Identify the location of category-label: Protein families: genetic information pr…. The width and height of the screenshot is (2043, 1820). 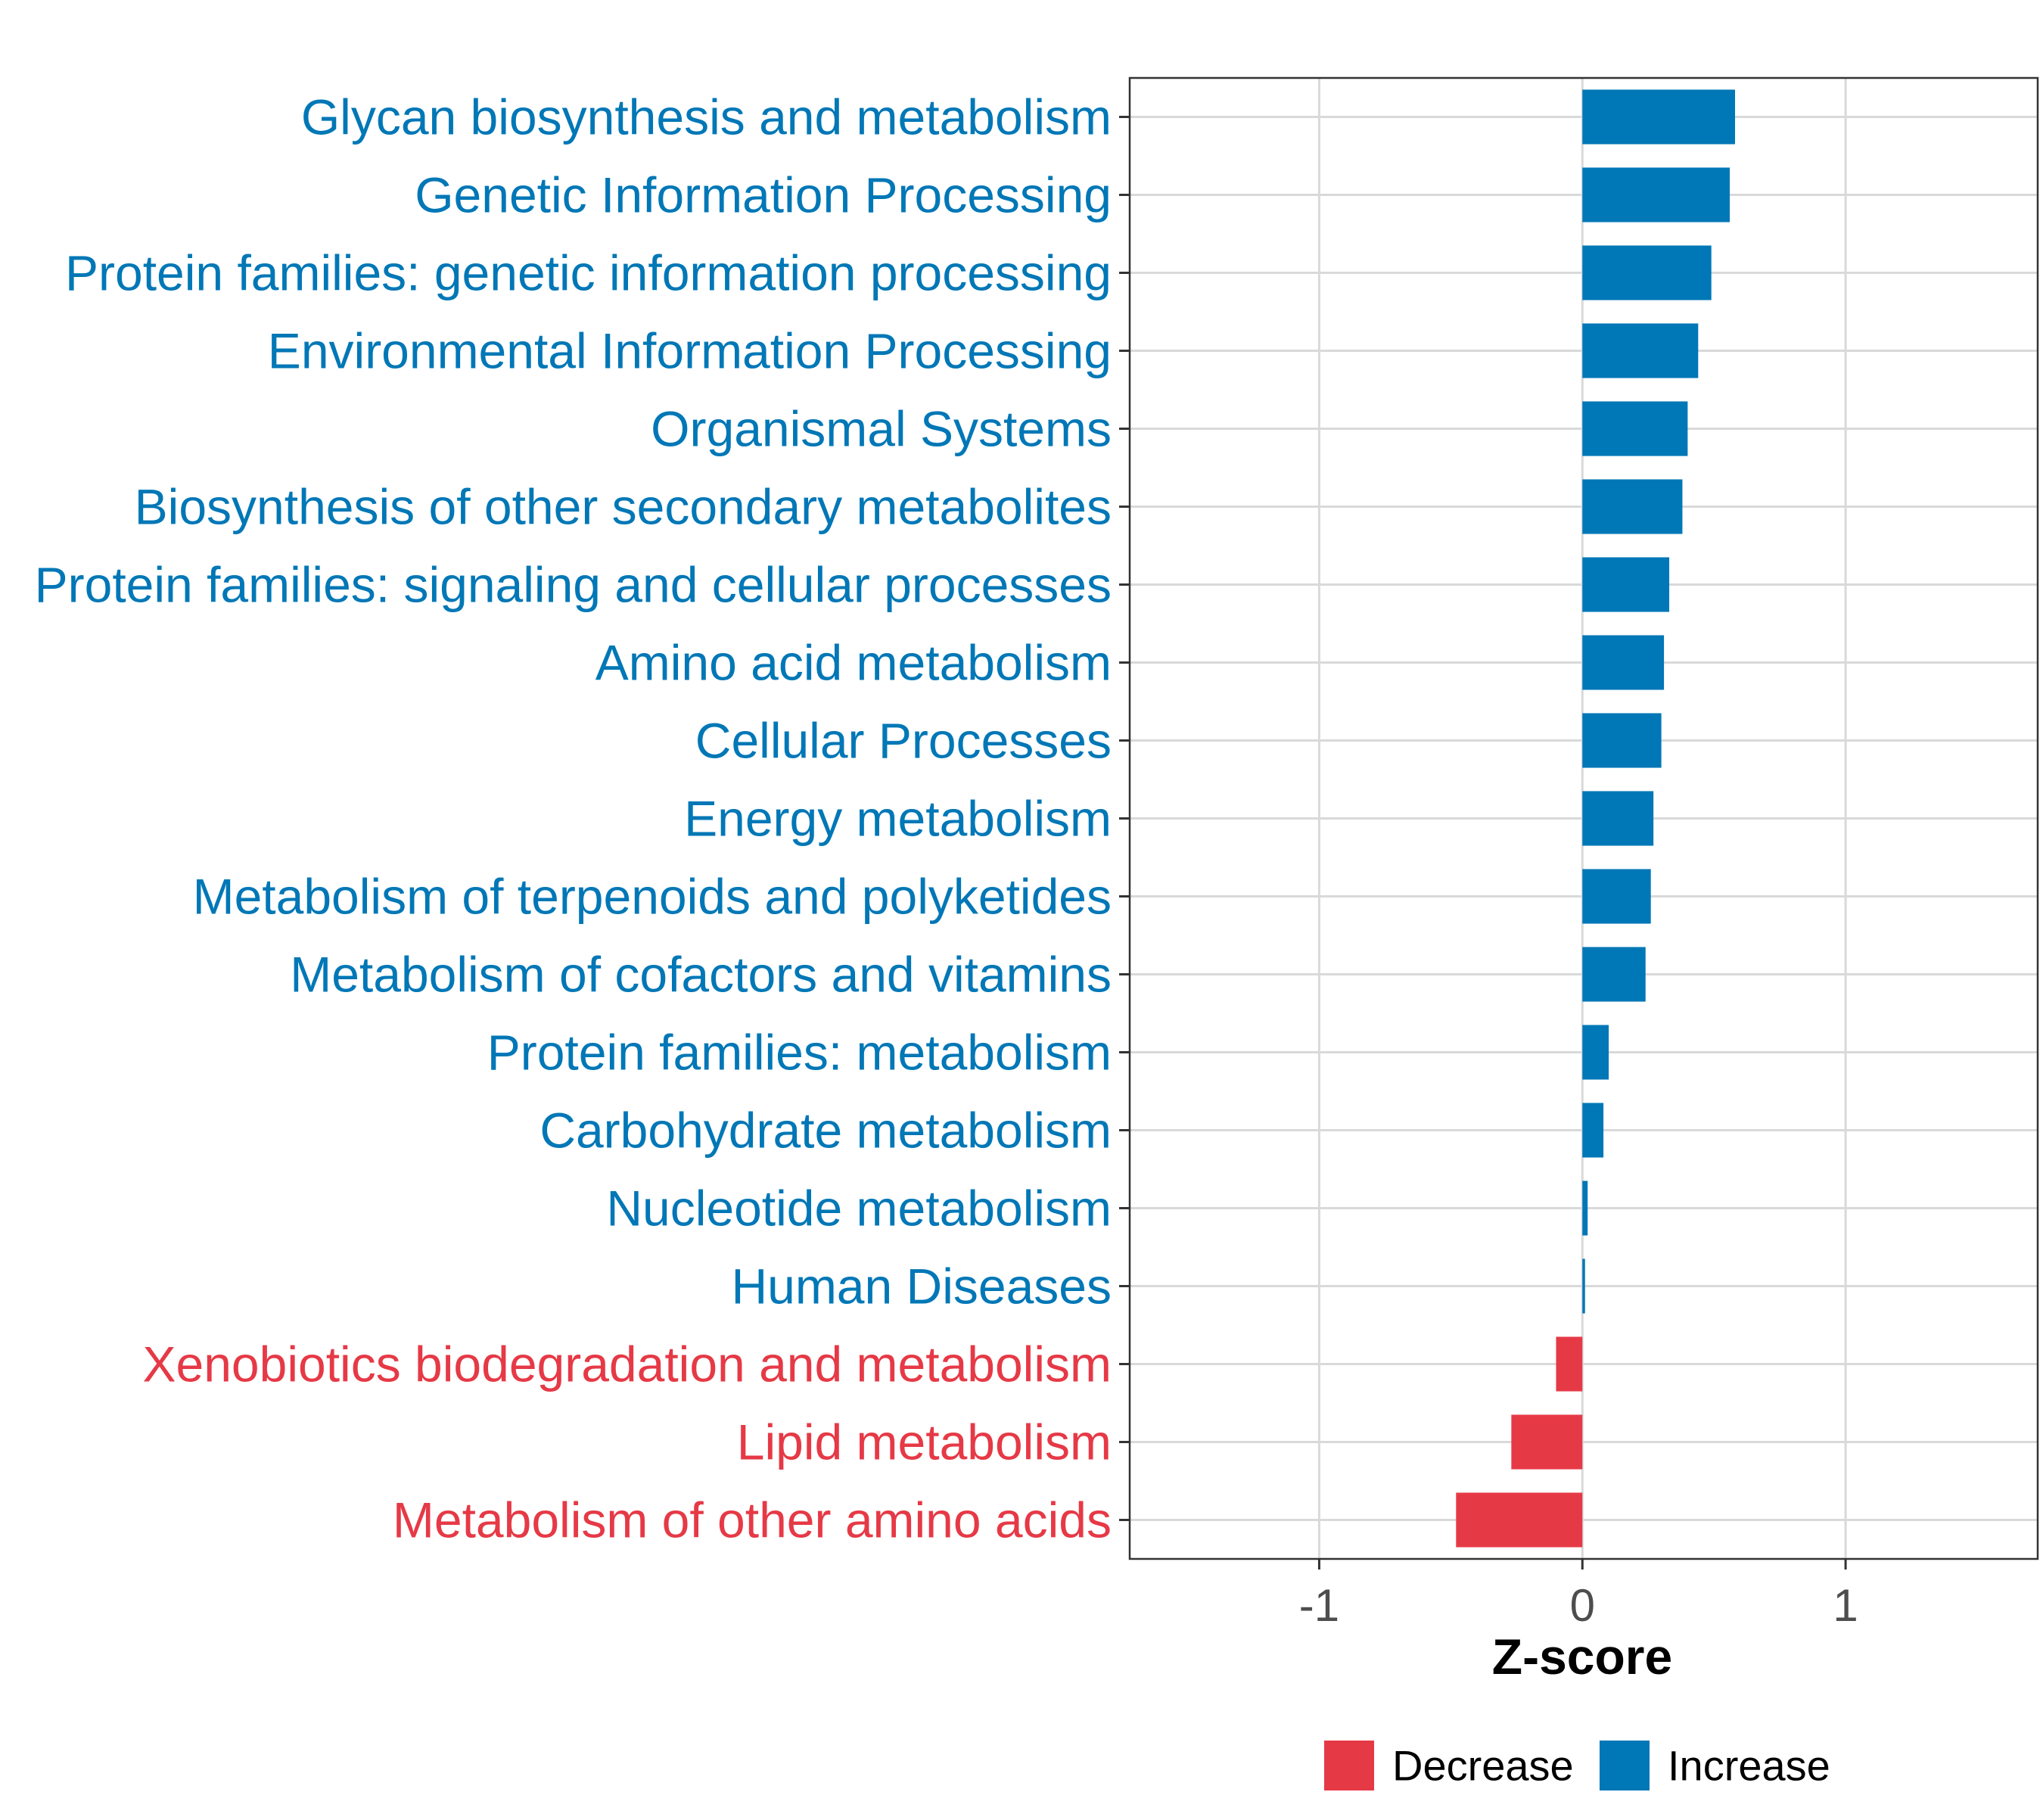
(588, 273).